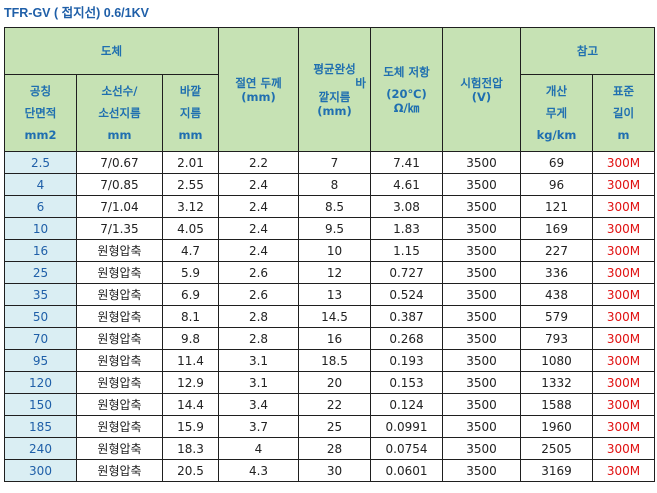 The image size is (657, 493). What do you see at coordinates (334, 110) in the screenshot?
I see `header-avg-od-line-4: (mm)` at bounding box center [334, 110].